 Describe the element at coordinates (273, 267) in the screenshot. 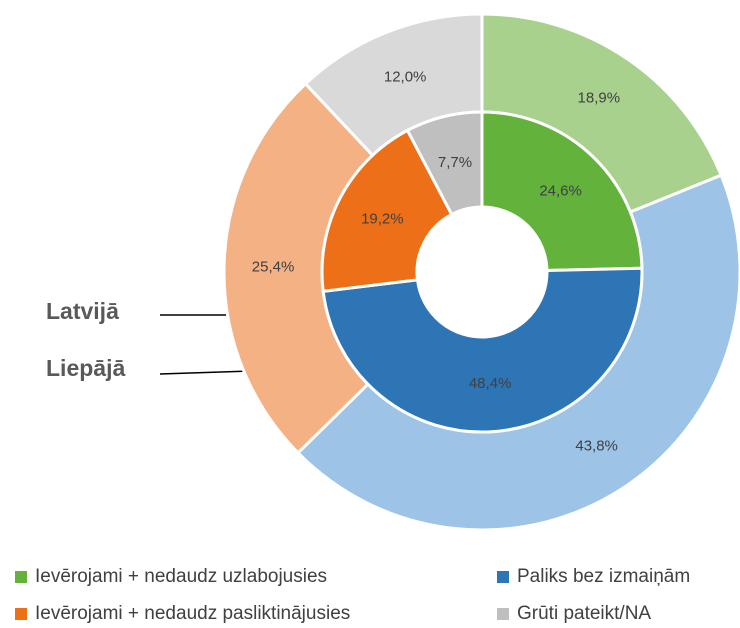

I see `data-label: 25,4%` at that location.